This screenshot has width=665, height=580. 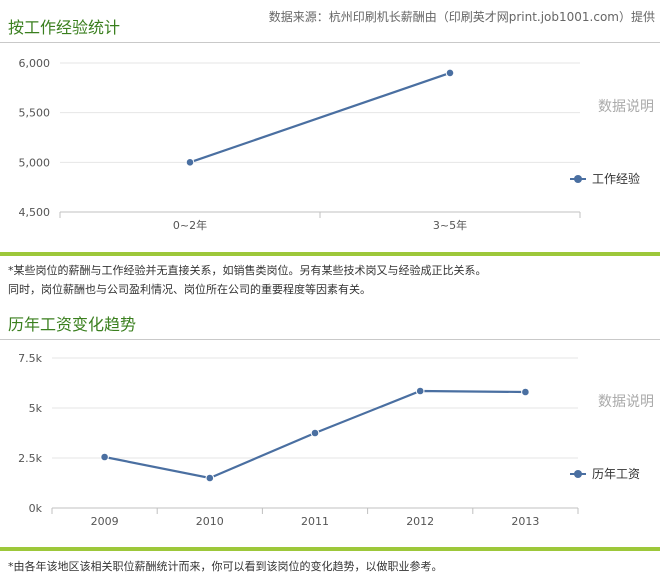 What do you see at coordinates (72, 324) in the screenshot?
I see `chart2-title: 历年工资变化趋势` at bounding box center [72, 324].